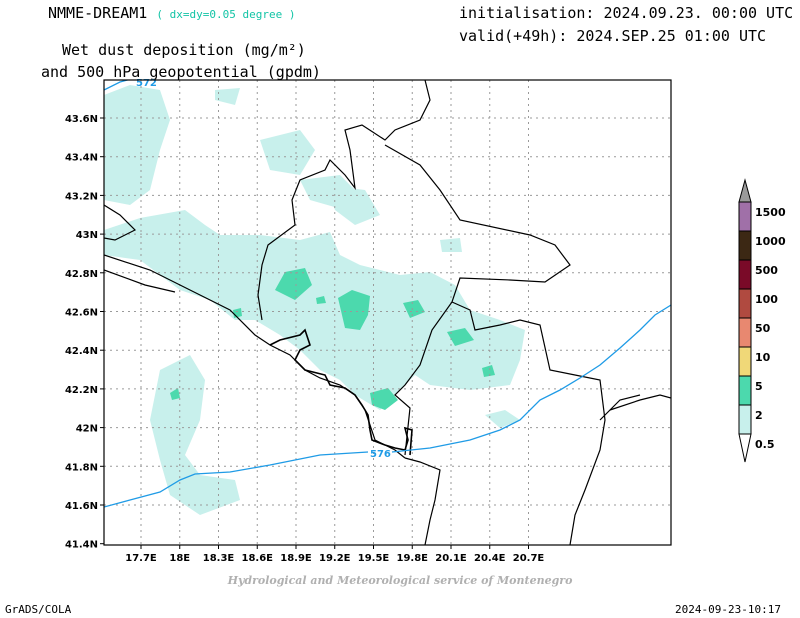 The height and width of the screenshot is (618, 800). What do you see at coordinates (412, 558) in the screenshot?
I see `lon-tick-label: 19.8E` at bounding box center [412, 558].